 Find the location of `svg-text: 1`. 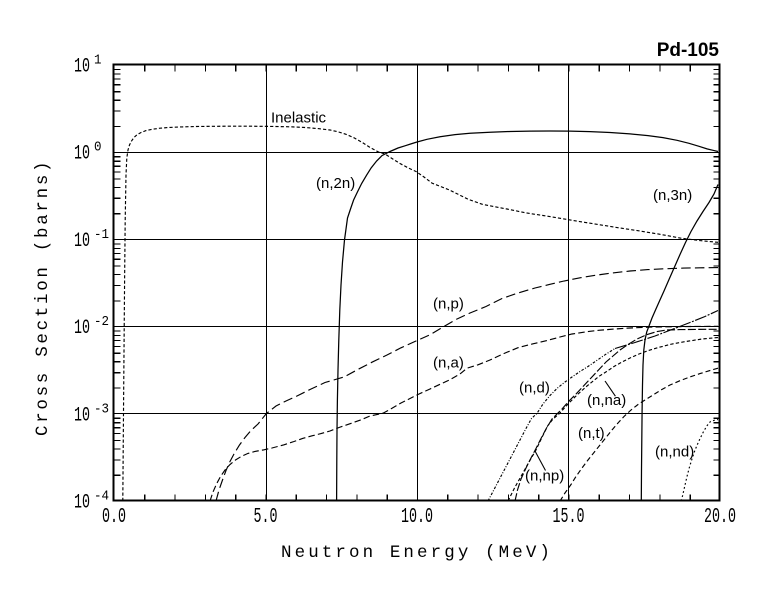

svg-text: 1 is located at coordinates (98, 61).